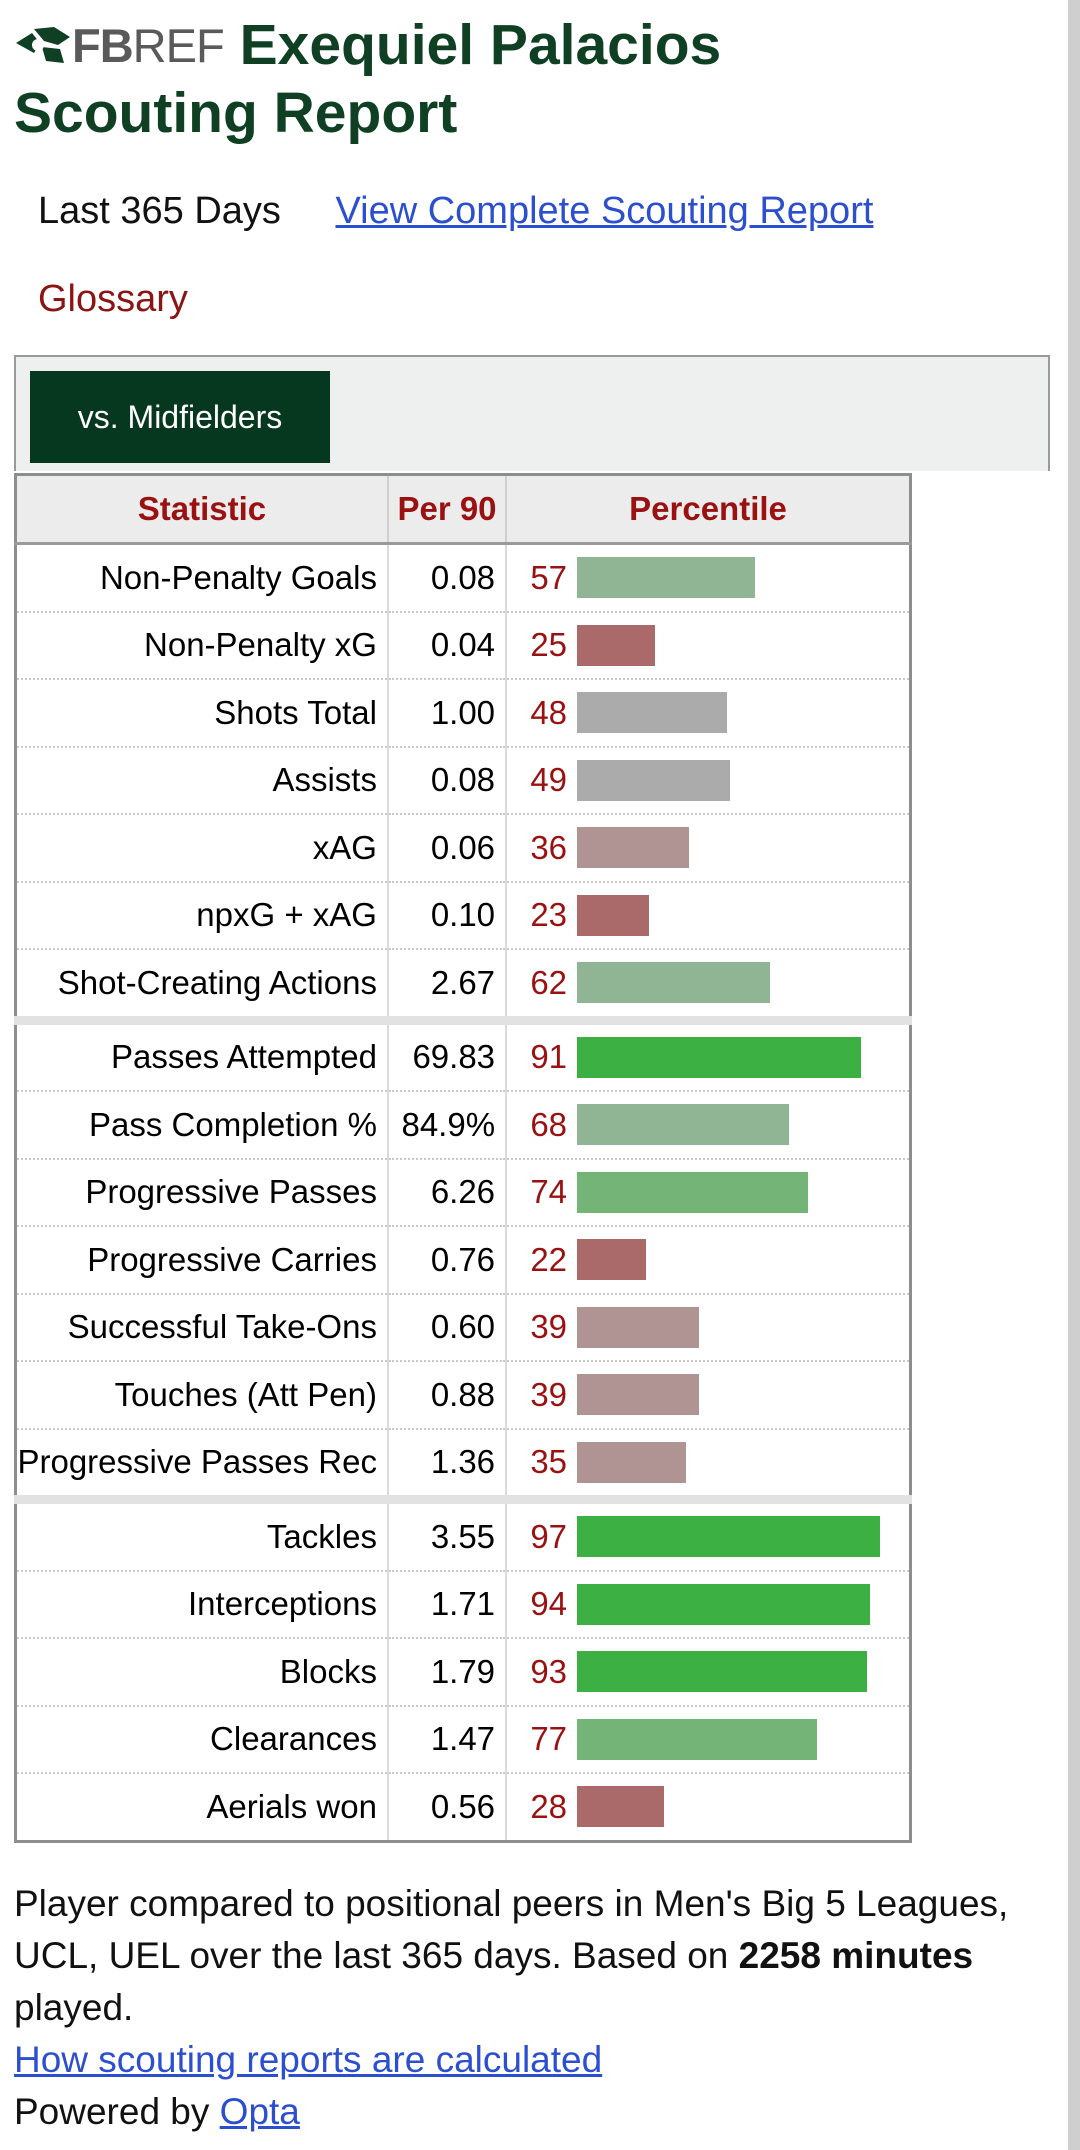 The image size is (1080, 2150). I want to click on percentile-value: 35, so click(549, 1462).